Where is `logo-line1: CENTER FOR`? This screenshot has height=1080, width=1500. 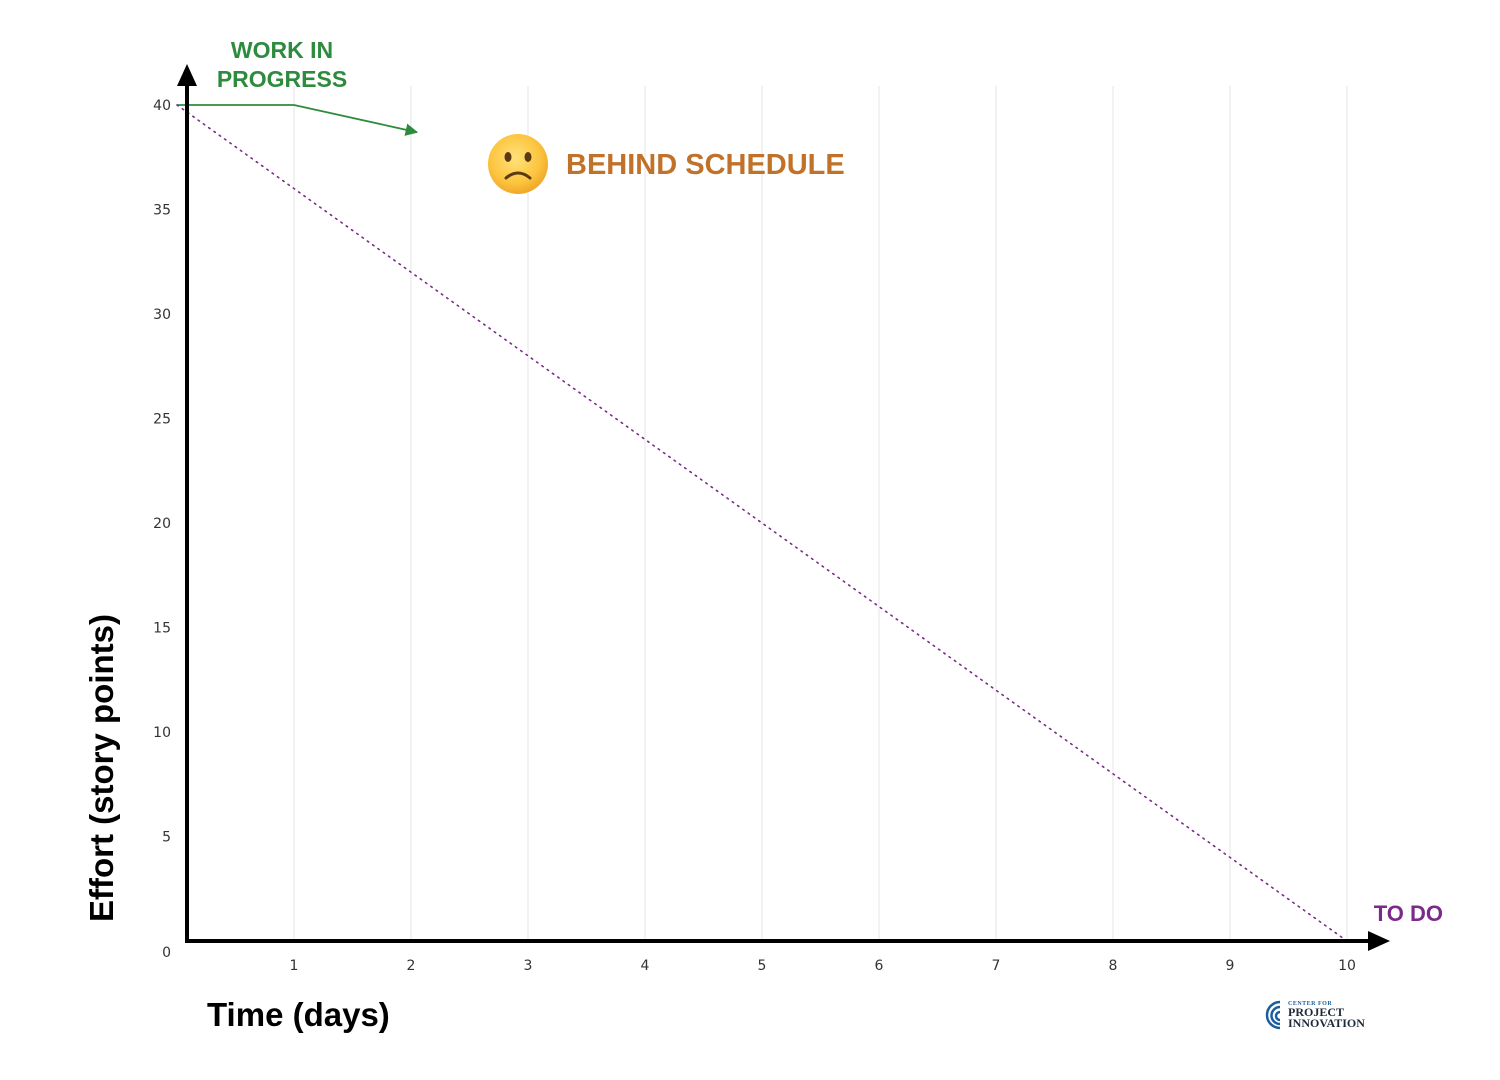 logo-line1: CENTER FOR is located at coordinates (1310, 1004).